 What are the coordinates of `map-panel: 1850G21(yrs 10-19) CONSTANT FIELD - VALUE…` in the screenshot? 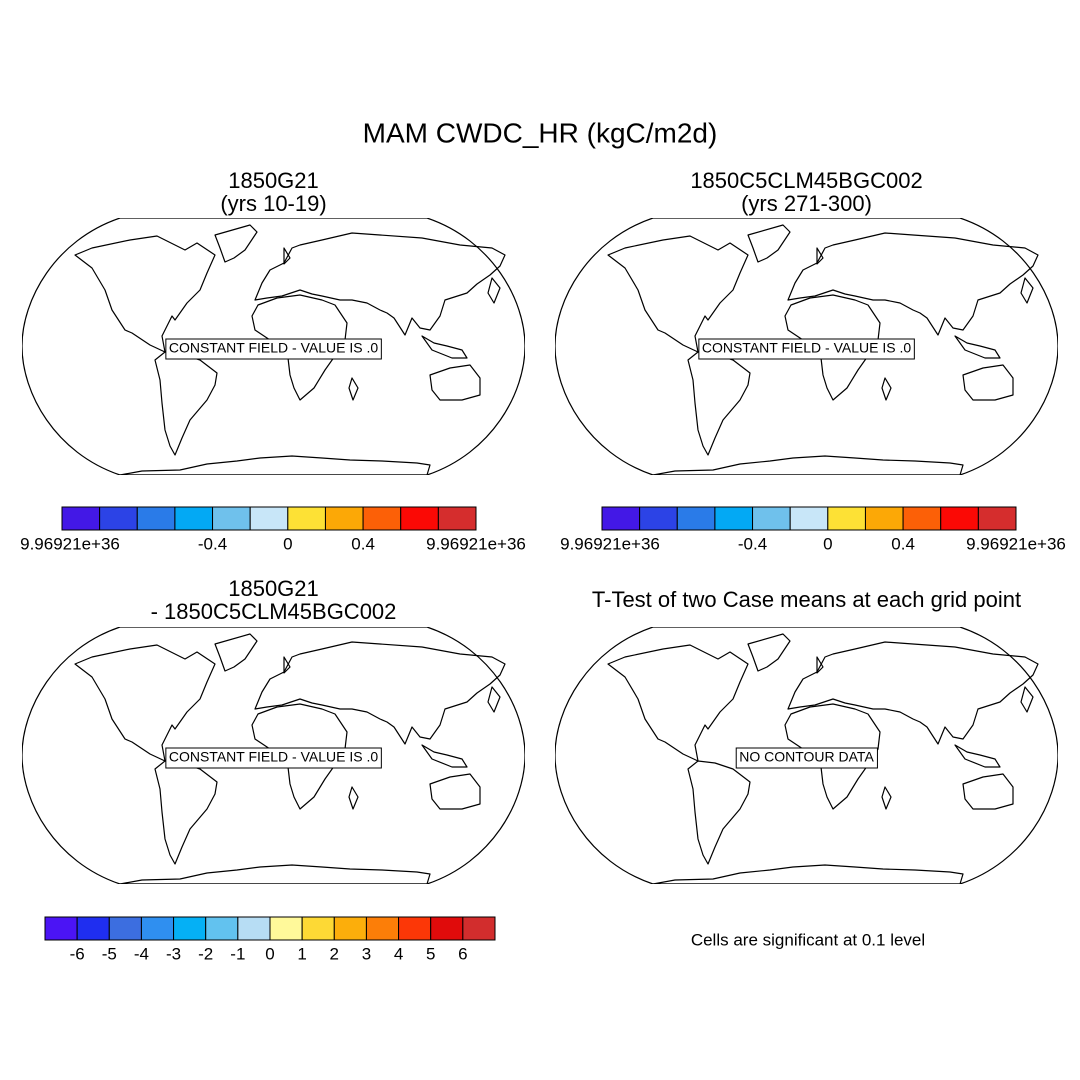 It's located at (273, 321).